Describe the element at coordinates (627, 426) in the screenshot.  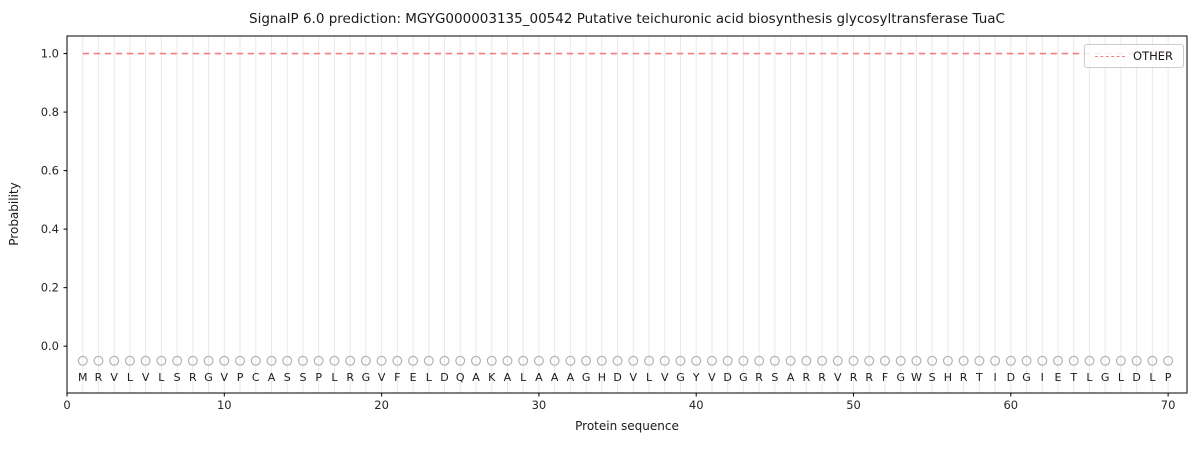
I see `x-axis-label: Protein sequence` at that location.